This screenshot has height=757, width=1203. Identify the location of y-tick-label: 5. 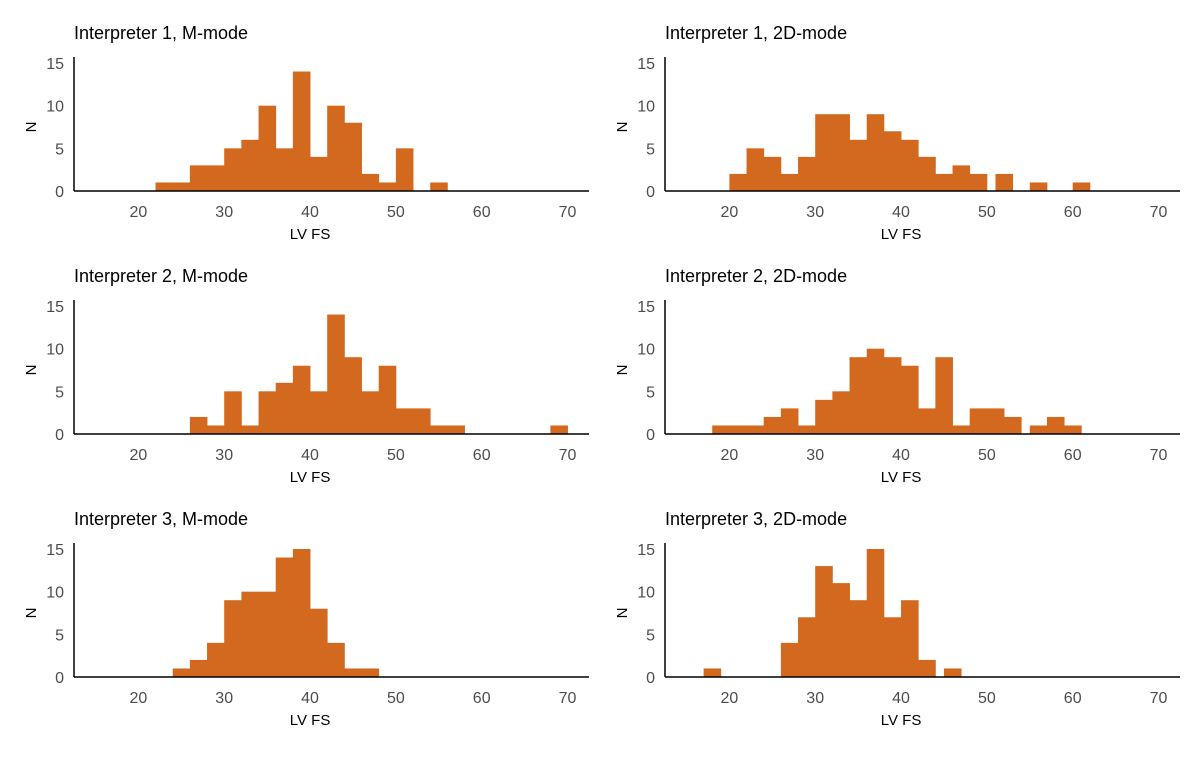
(59, 149).